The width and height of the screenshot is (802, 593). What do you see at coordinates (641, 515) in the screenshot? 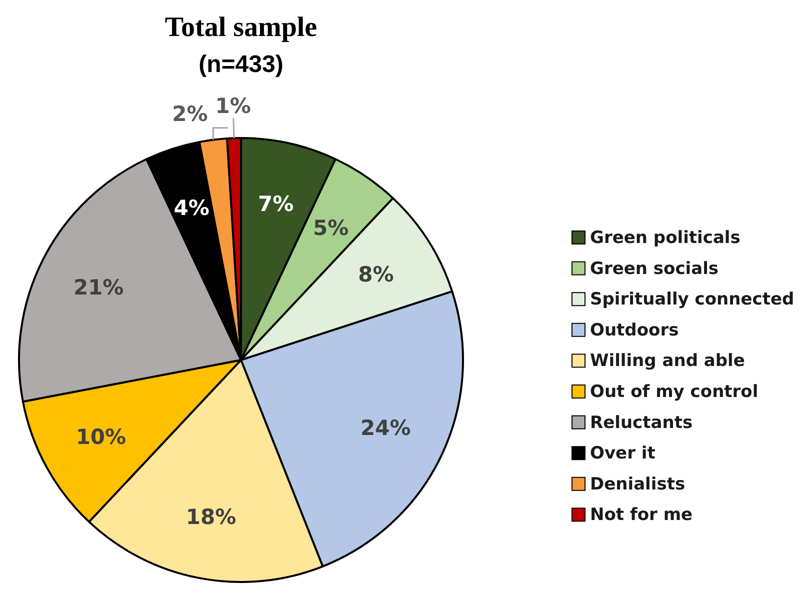
I see `legend-label: Not for me` at bounding box center [641, 515].